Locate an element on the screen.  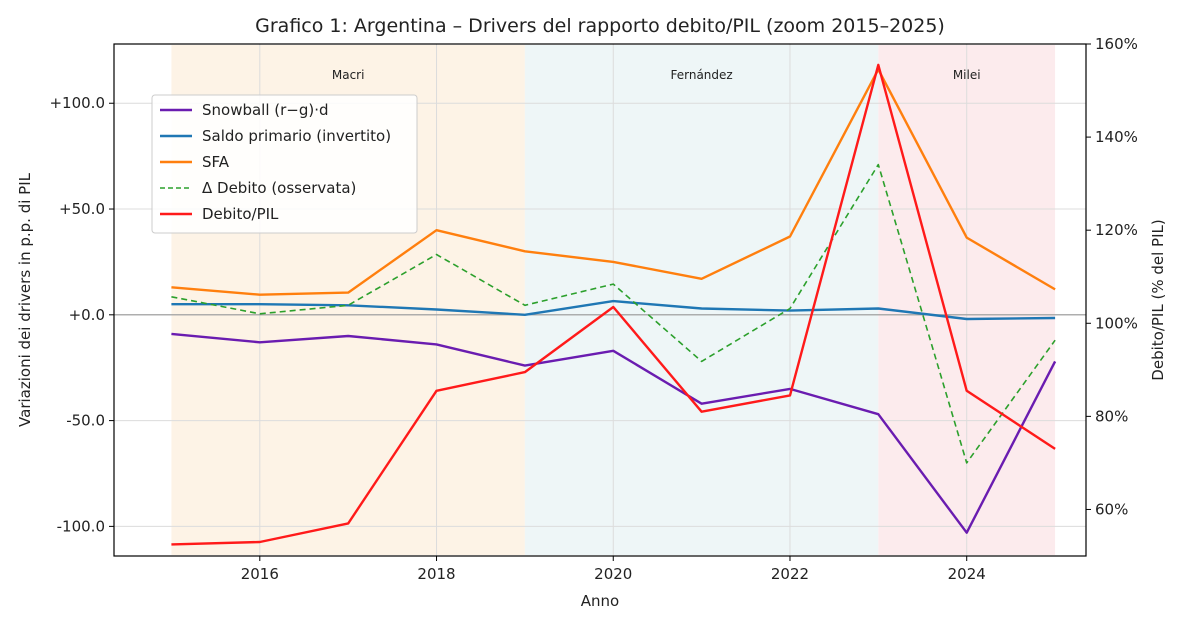
legend-box is located at coordinates (284, 164).